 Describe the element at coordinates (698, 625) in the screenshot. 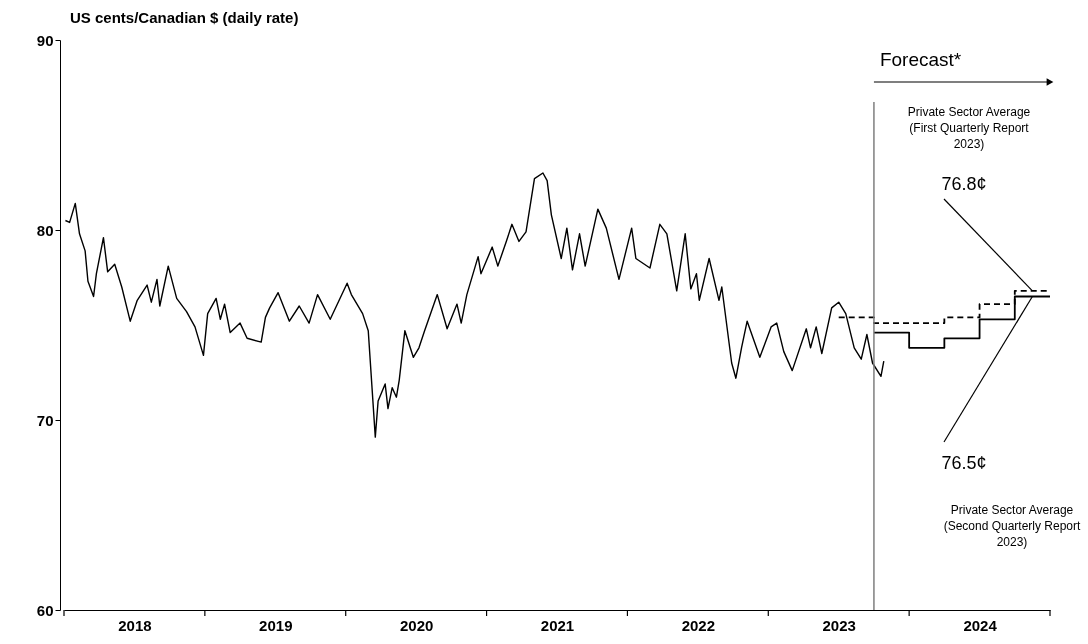

I see `x-tick-label: 2022` at that location.